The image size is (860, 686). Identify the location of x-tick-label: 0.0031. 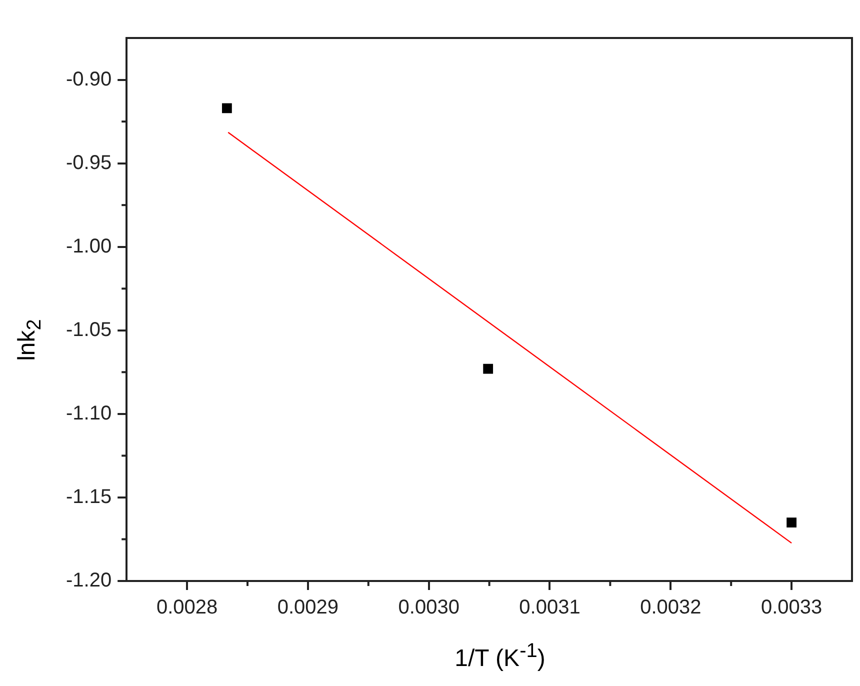
(549, 607).